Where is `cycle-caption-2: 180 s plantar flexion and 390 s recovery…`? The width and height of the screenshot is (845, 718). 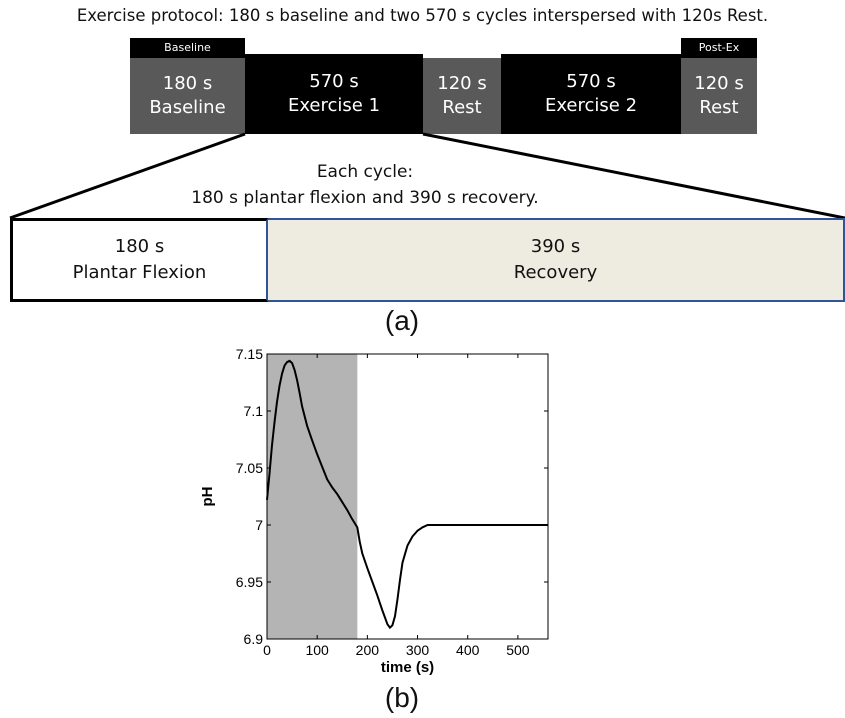 cycle-caption-2: 180 s plantar flexion and 390 s recovery… is located at coordinates (365, 198).